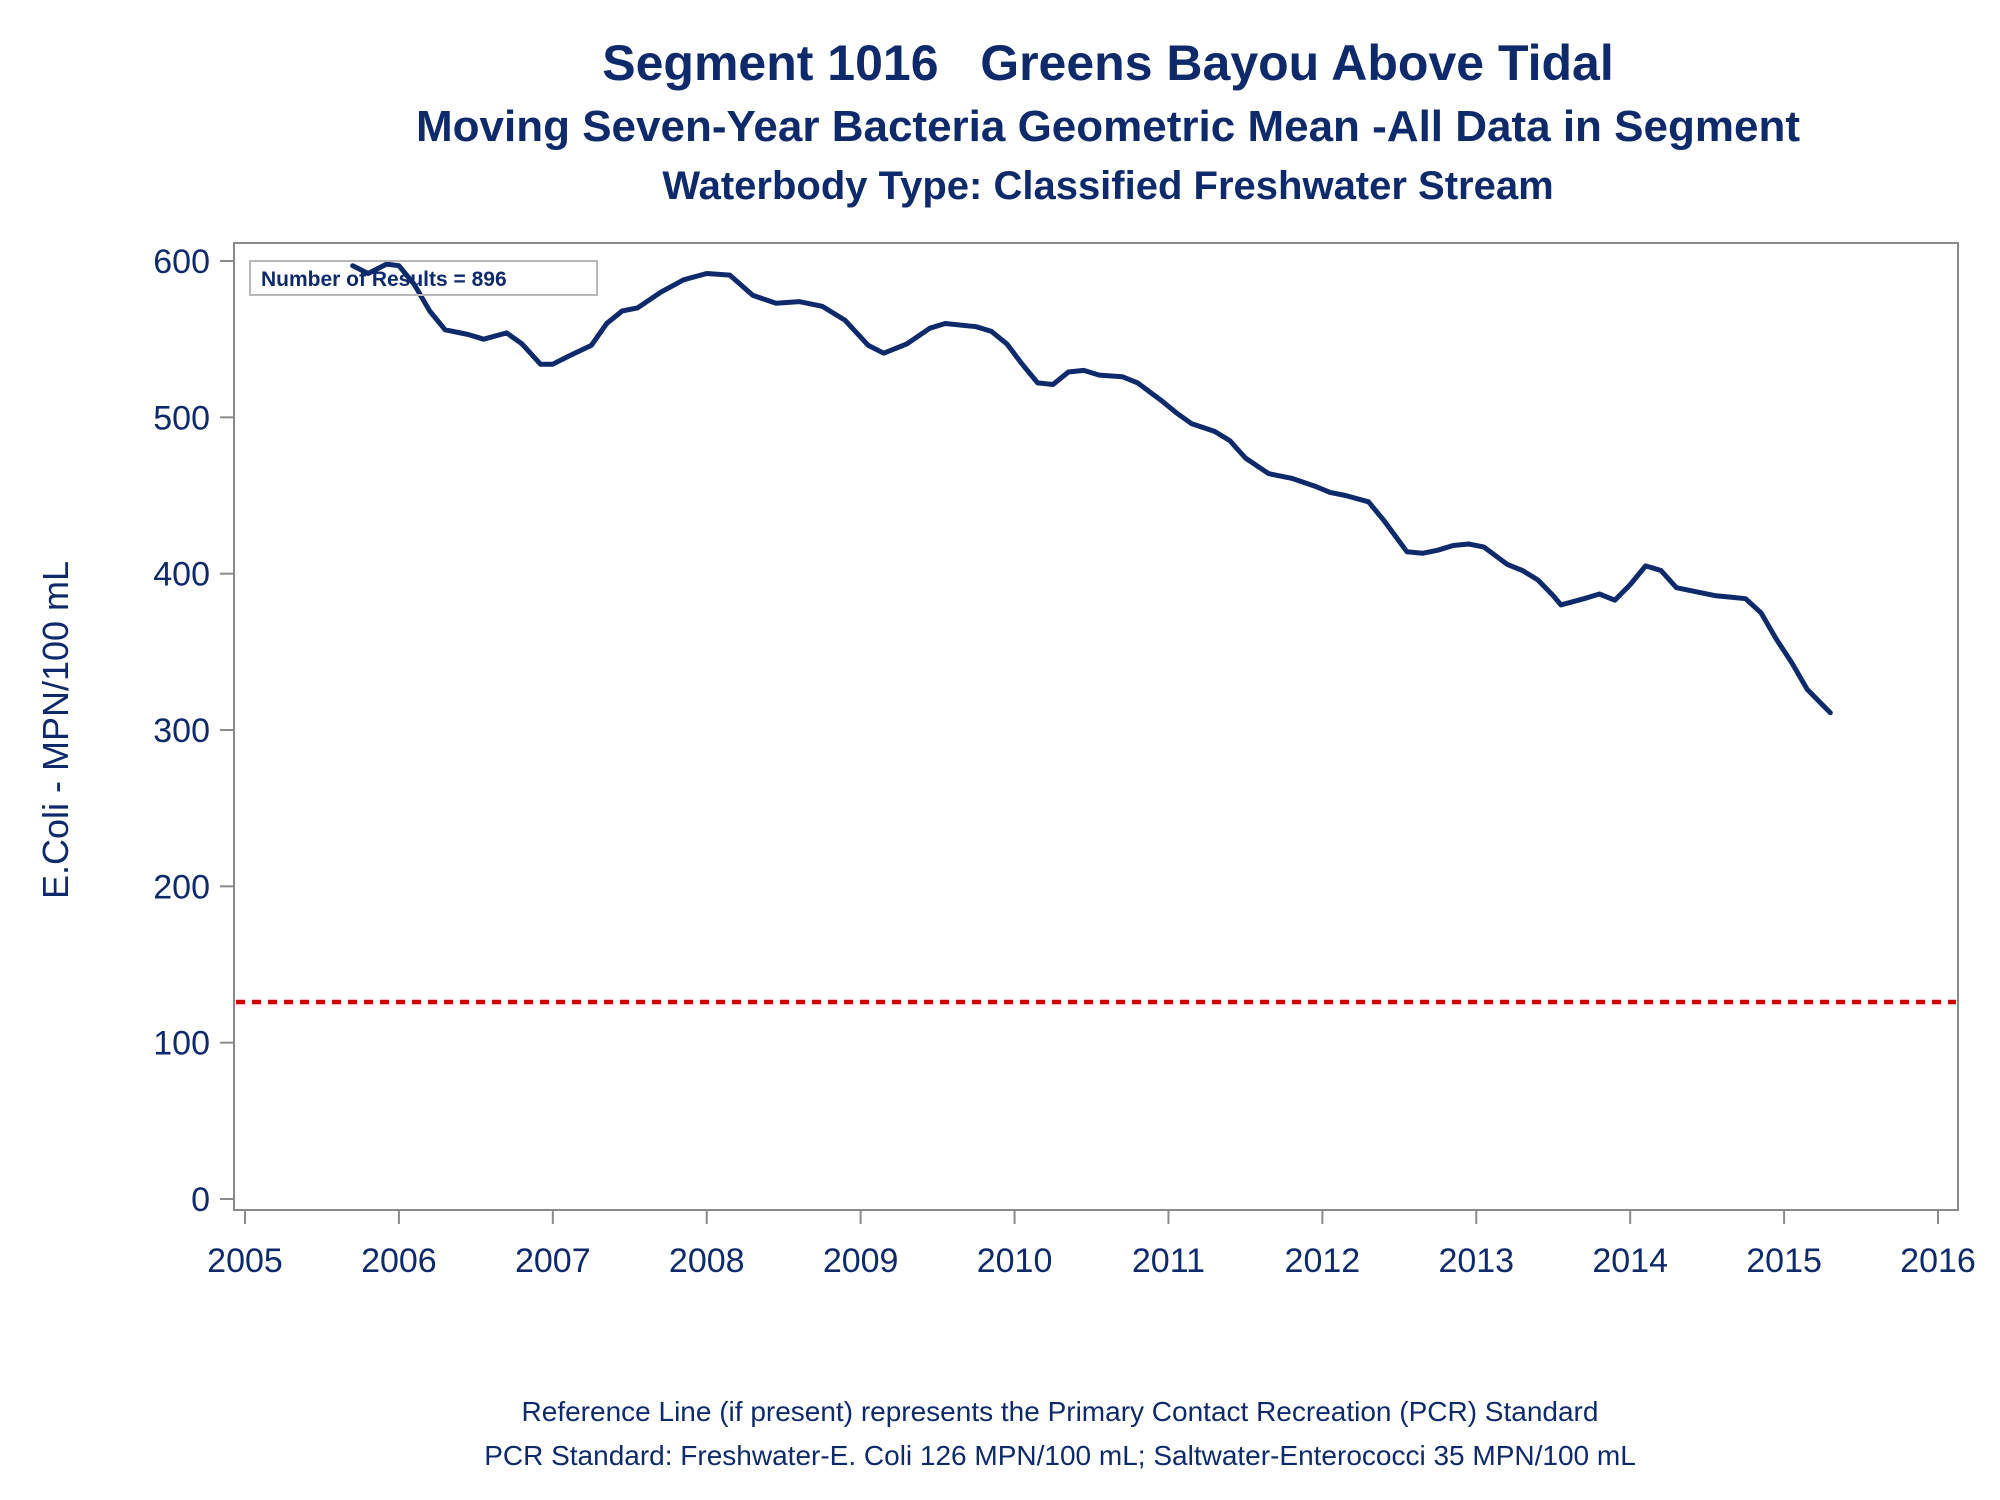 The height and width of the screenshot is (1500, 2000). What do you see at coordinates (399, 1261) in the screenshot?
I see `x-tick-label-2006: 2006` at bounding box center [399, 1261].